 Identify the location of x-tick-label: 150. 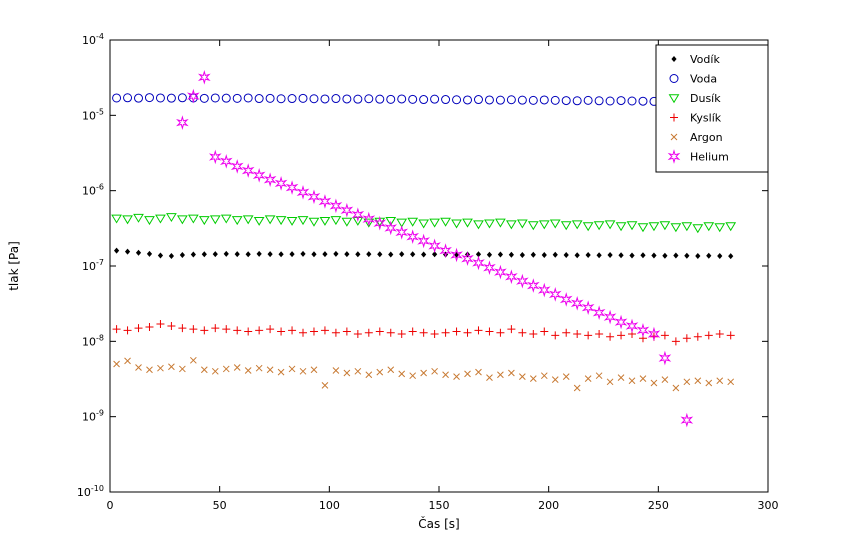
(439, 505).